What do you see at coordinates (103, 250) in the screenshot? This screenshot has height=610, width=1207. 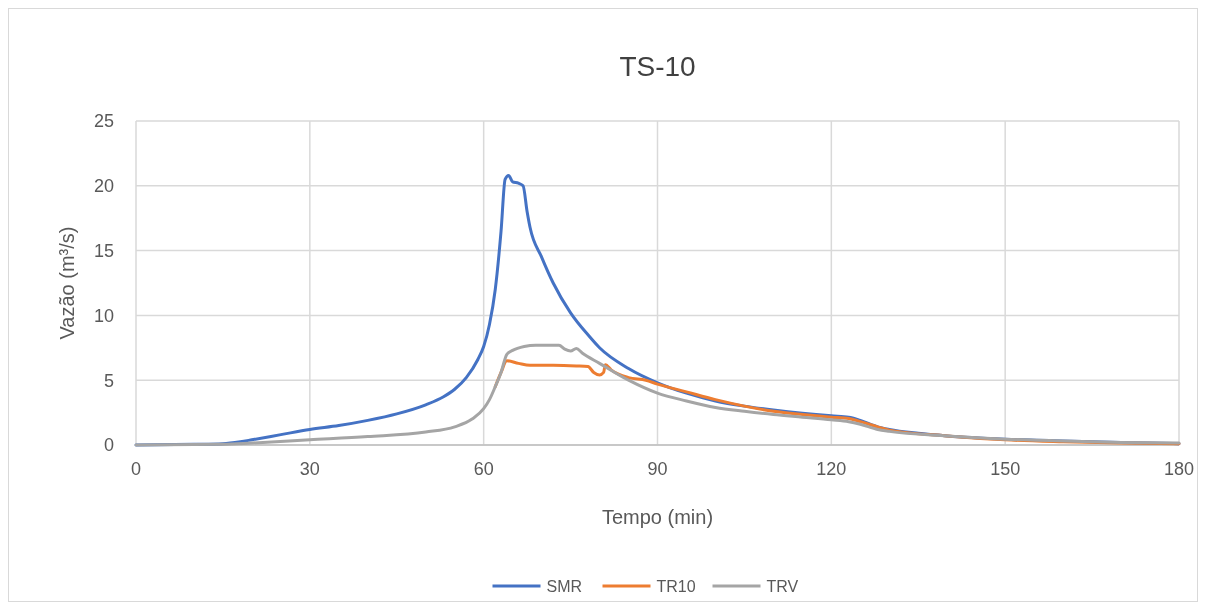 I see `y-tick-label: 15` at bounding box center [103, 250].